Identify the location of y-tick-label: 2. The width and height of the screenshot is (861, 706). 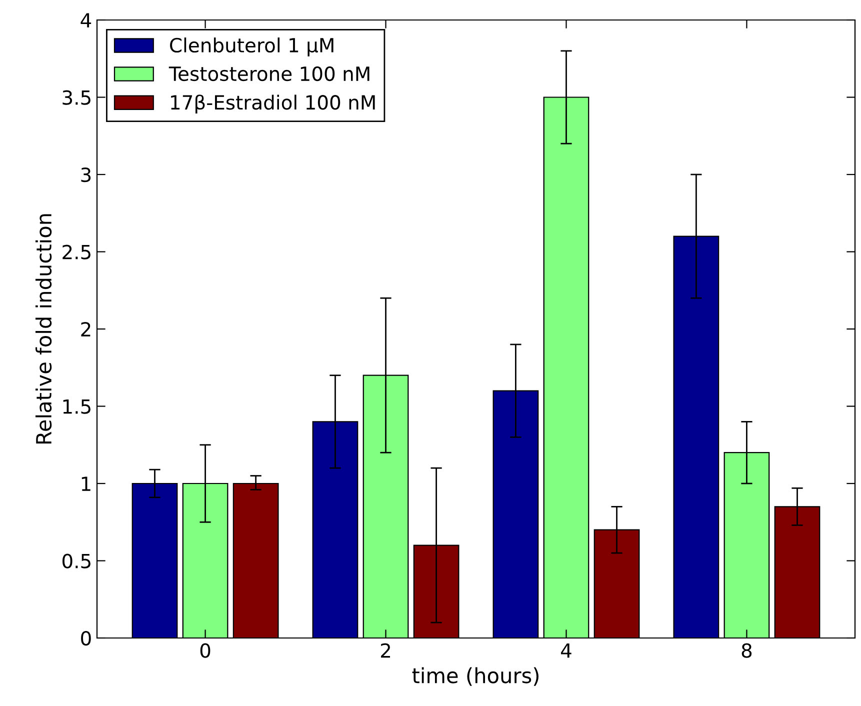
(85, 329).